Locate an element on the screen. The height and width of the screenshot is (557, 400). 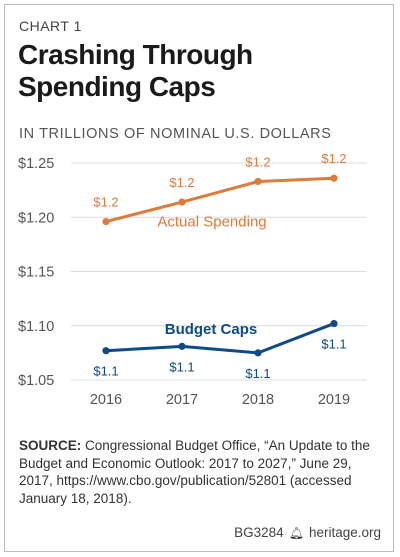
series-label: Actual Spending is located at coordinates (211, 222).